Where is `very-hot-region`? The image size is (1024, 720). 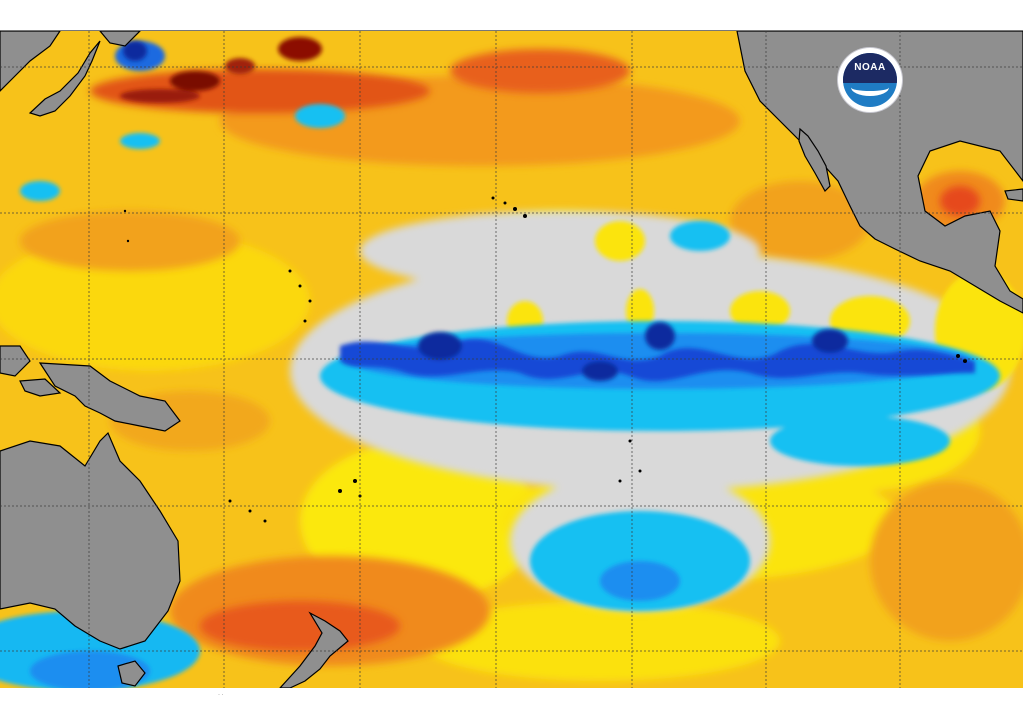 very-hot-region is located at coordinates (221, 70).